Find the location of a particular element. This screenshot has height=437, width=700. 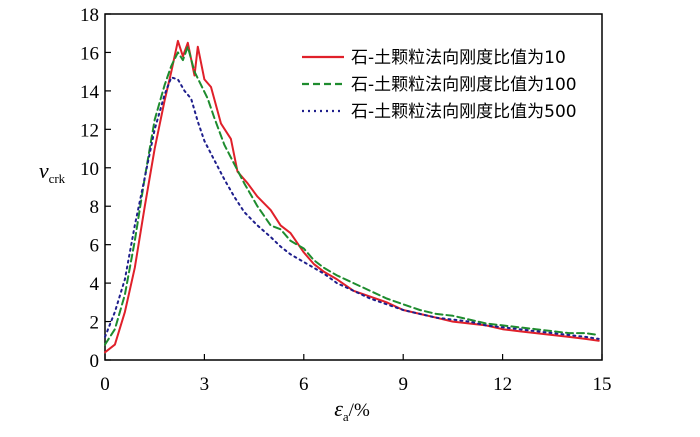

x-tick-label: 12 is located at coordinates (502, 384).